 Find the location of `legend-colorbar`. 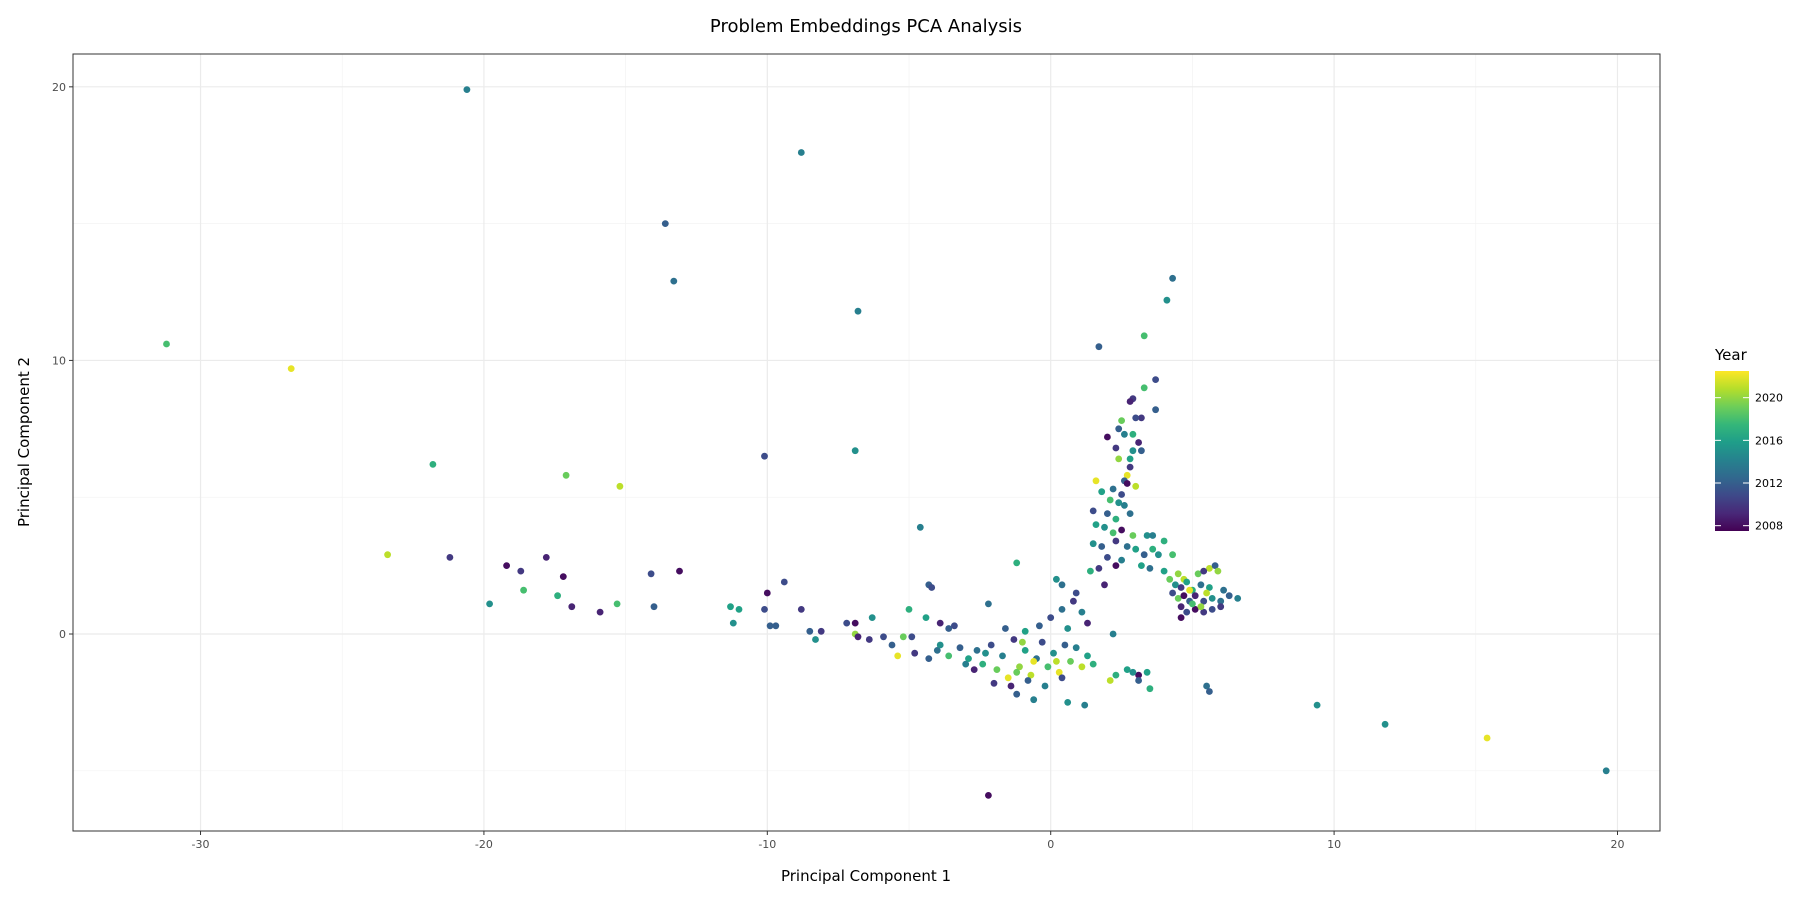

legend-colorbar is located at coordinates (1732, 451).